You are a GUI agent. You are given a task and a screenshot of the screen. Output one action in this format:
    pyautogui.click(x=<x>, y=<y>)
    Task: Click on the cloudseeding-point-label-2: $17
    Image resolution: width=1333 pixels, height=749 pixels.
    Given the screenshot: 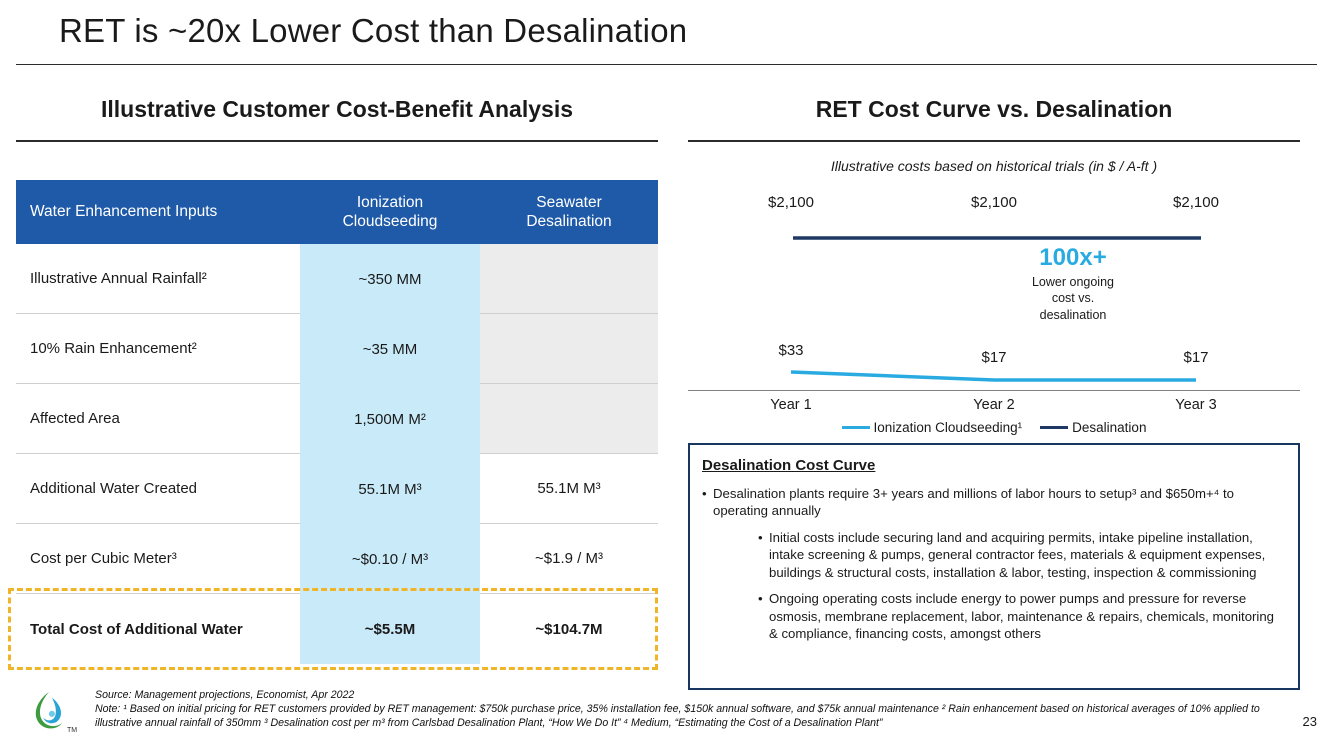 What is the action you would take?
    pyautogui.click(x=994, y=357)
    